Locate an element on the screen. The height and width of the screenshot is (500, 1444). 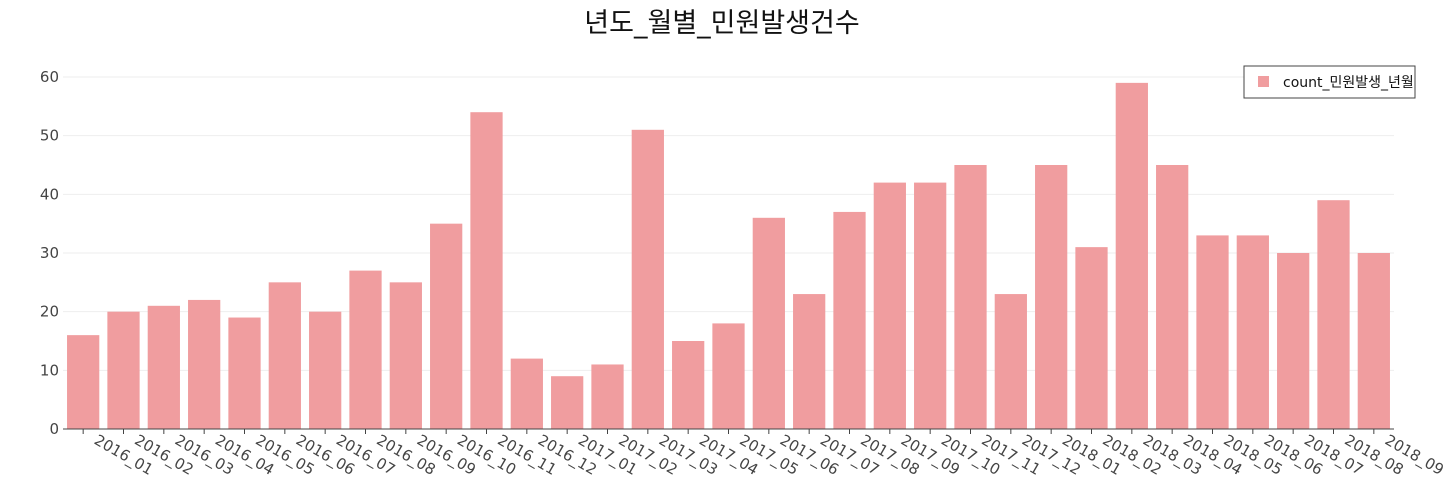
legend-swatch is located at coordinates (1263, 81).